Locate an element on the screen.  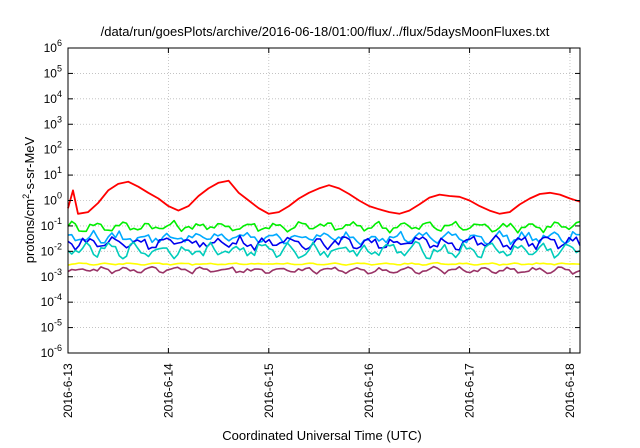
y-tick-label: 10² is located at coordinates (53, 148).